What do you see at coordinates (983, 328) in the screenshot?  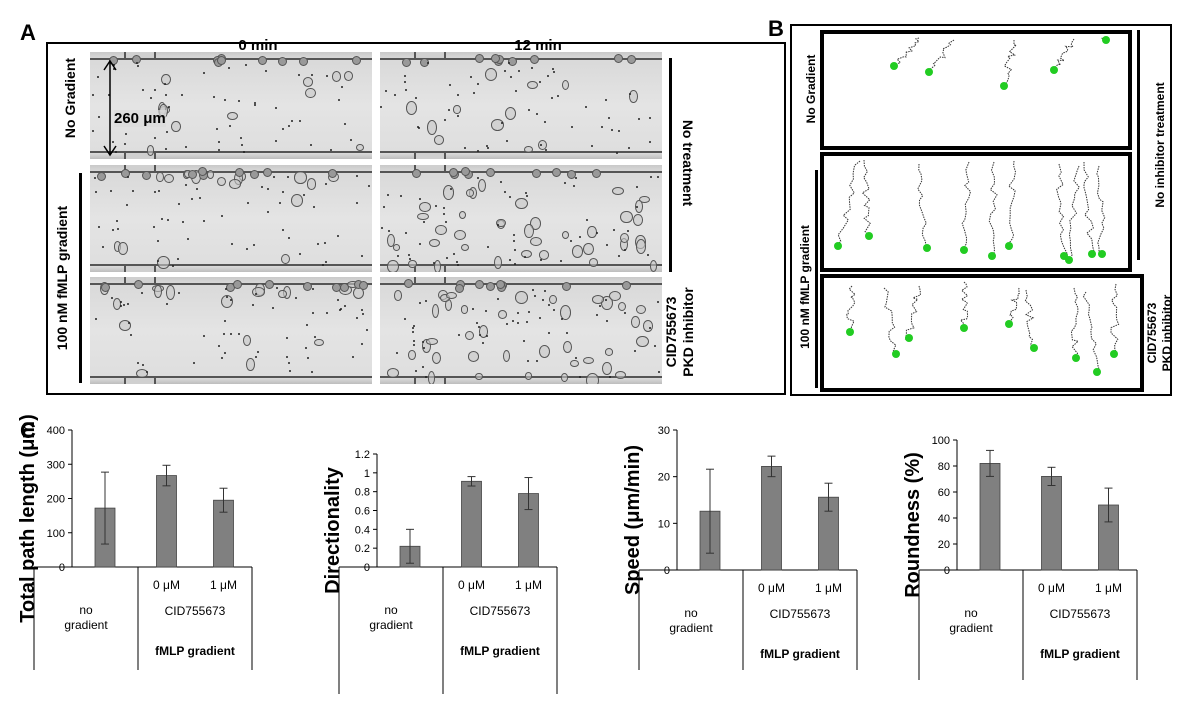 I see `tracks-inhibitor` at bounding box center [983, 328].